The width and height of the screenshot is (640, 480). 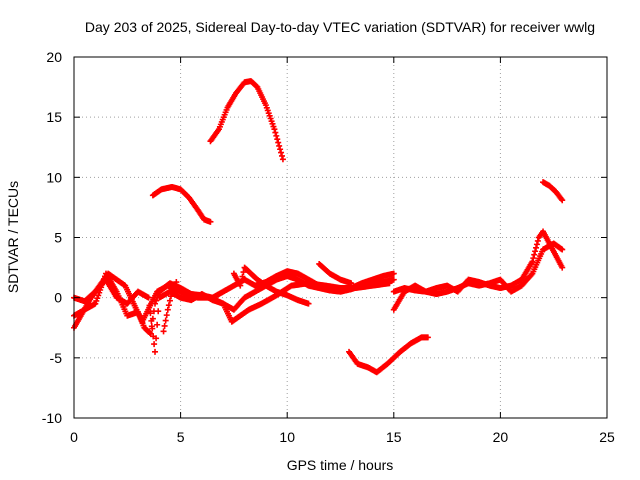 What do you see at coordinates (394, 437) in the screenshot?
I see `x-tick-label: 15` at bounding box center [394, 437].